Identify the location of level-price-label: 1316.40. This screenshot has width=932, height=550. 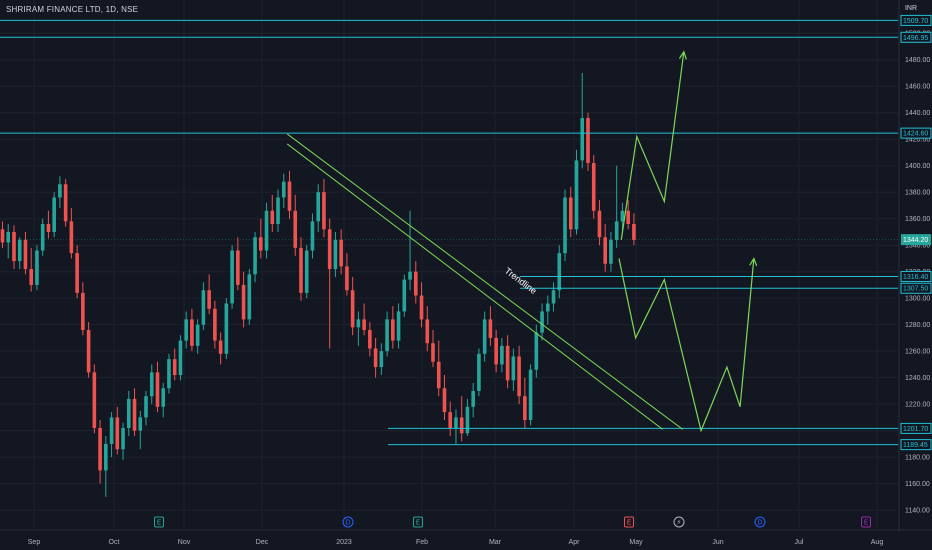
(915, 277).